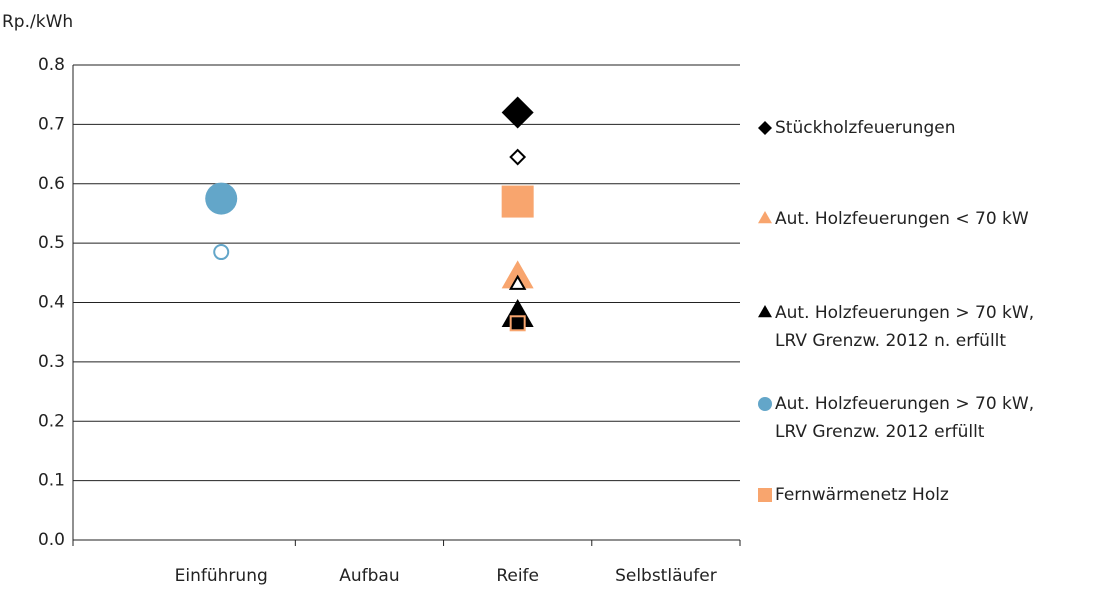 The image size is (1096, 591). What do you see at coordinates (517, 576) in the screenshot?
I see `x-tick-label: Reife` at bounding box center [517, 576].